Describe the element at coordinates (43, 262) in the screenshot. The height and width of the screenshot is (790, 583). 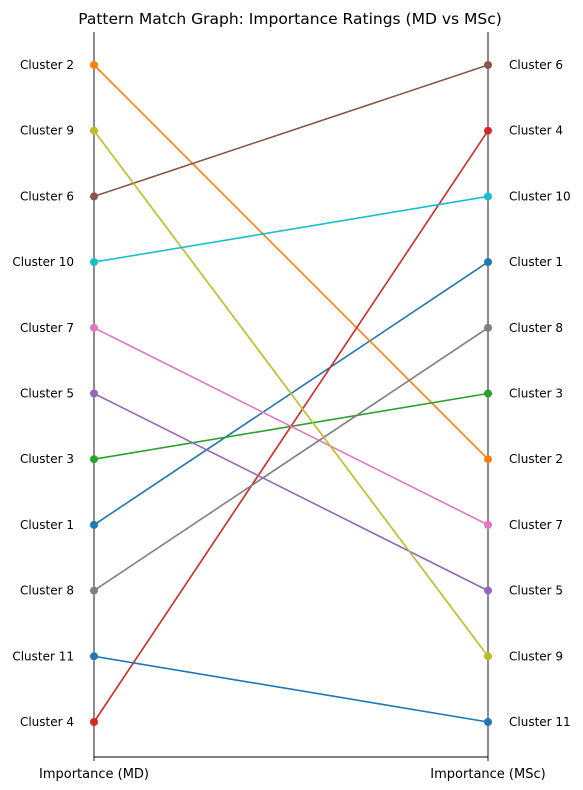
I see `left-tick-label: Cluster 10` at that location.